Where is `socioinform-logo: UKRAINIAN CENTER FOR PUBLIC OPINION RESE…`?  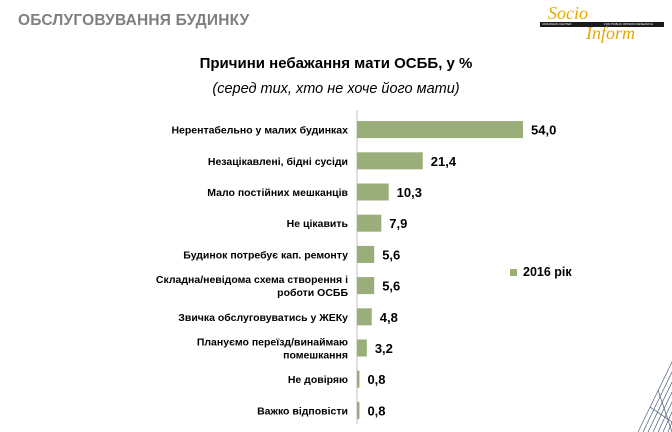 socioinform-logo: UKRAINIAN CENTER FOR PUBLIC OPINION RESE… is located at coordinates (604, 23).